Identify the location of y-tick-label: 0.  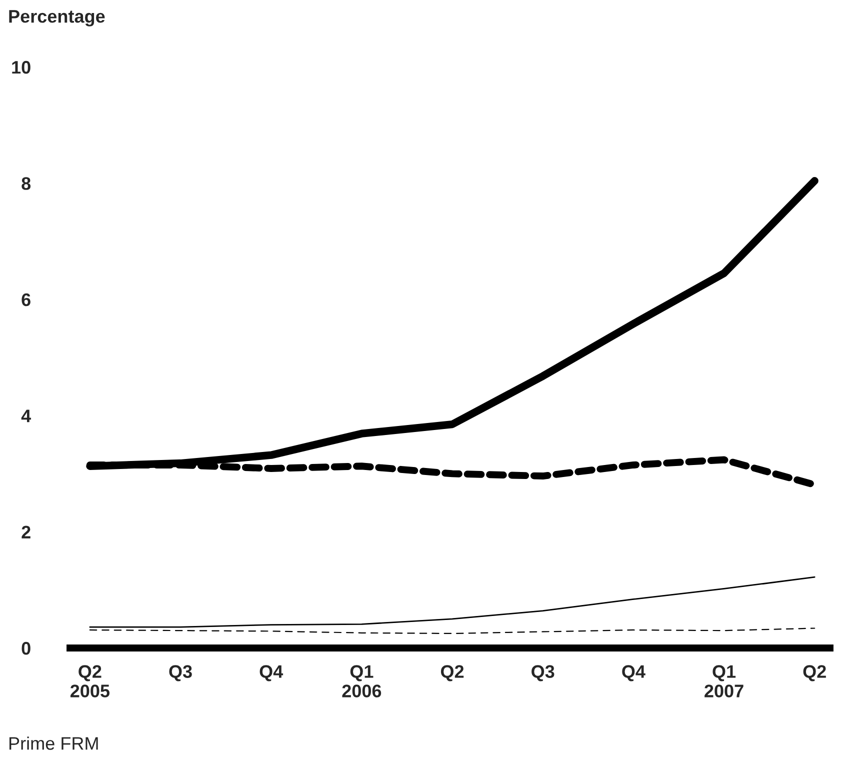
(26, 648).